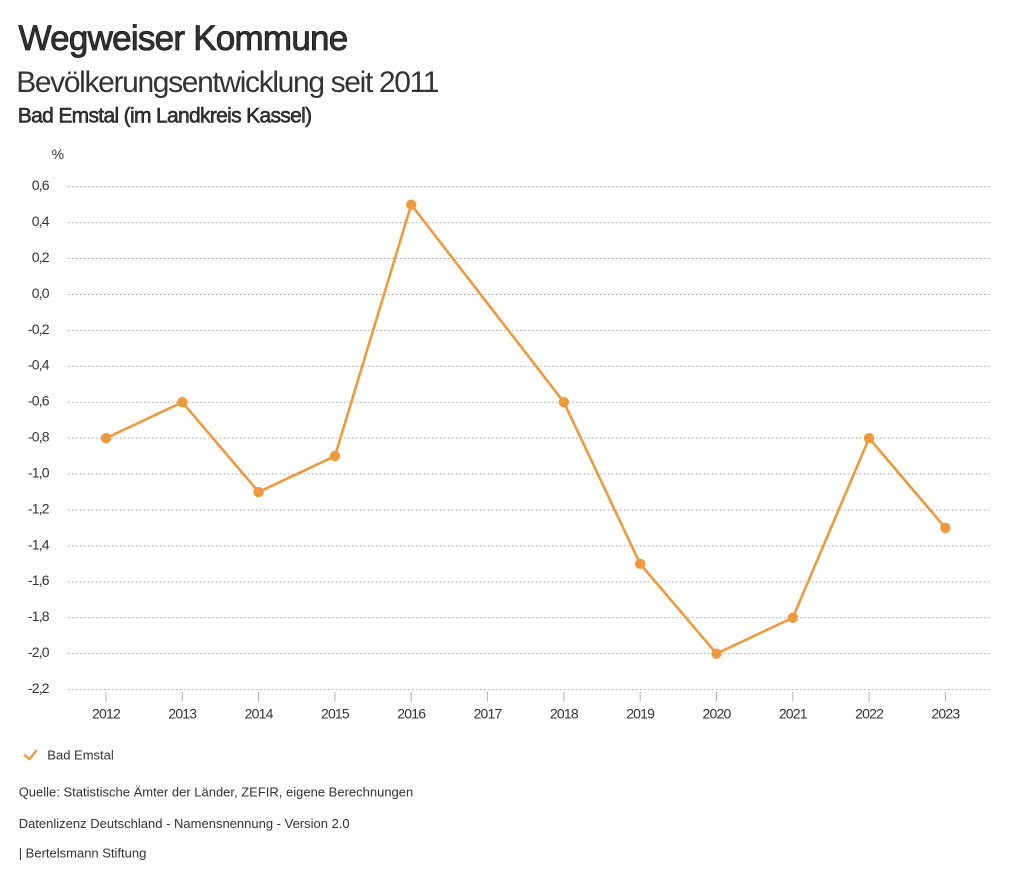 The image size is (1024, 888). What do you see at coordinates (640, 714) in the screenshot?
I see `svg-text: 2019` at bounding box center [640, 714].